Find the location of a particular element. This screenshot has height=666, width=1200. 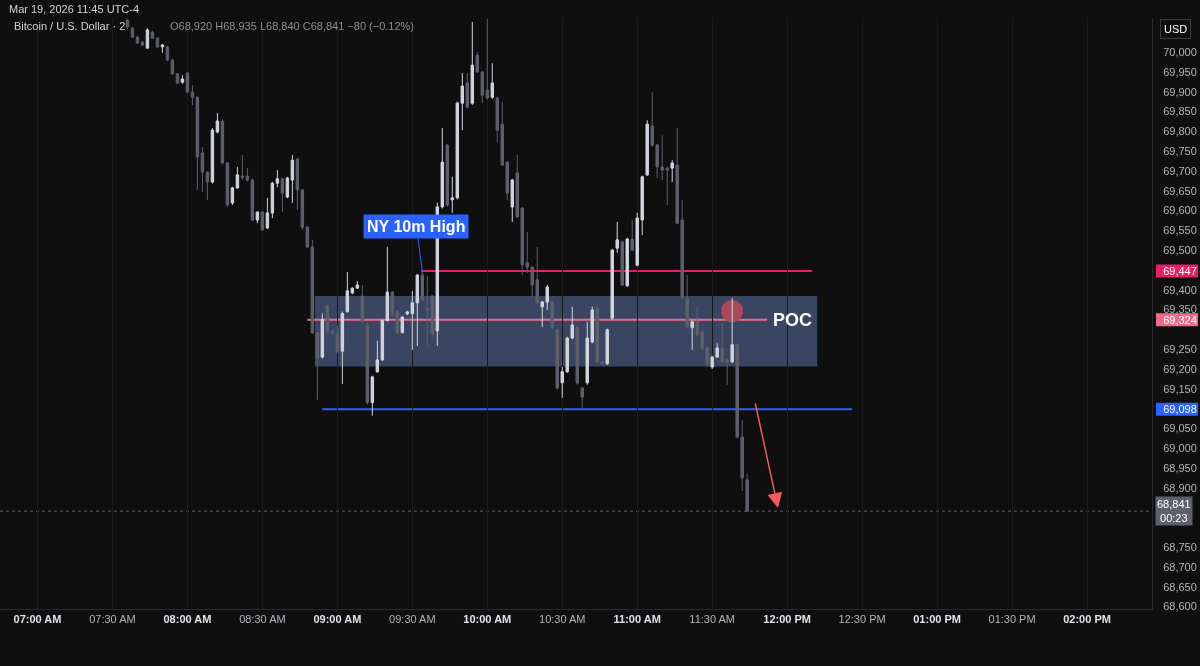

y-tick-label: 69,050 is located at coordinates (1180, 428).